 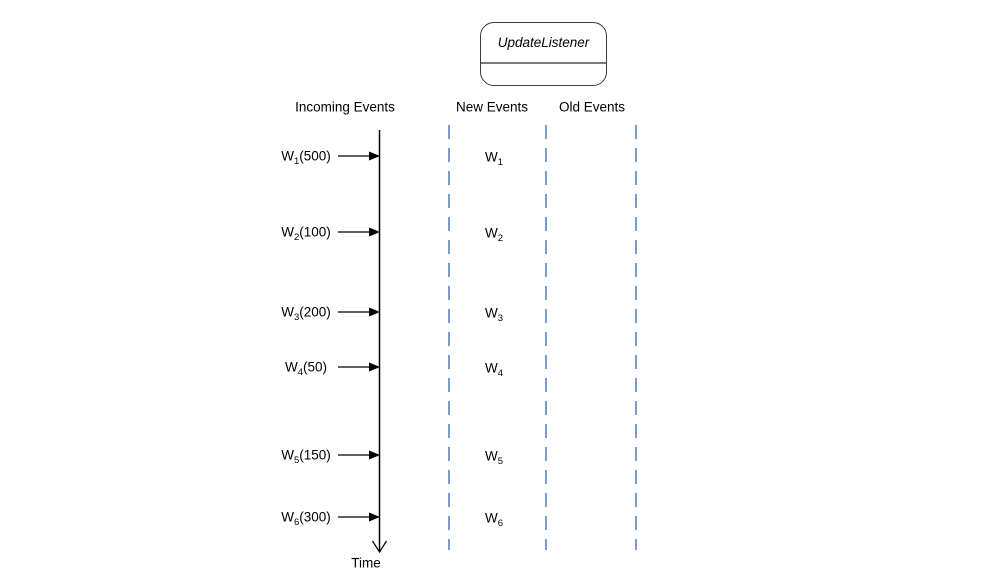 I want to click on incoming-event-label-w5: W5(150), so click(x=306, y=457).